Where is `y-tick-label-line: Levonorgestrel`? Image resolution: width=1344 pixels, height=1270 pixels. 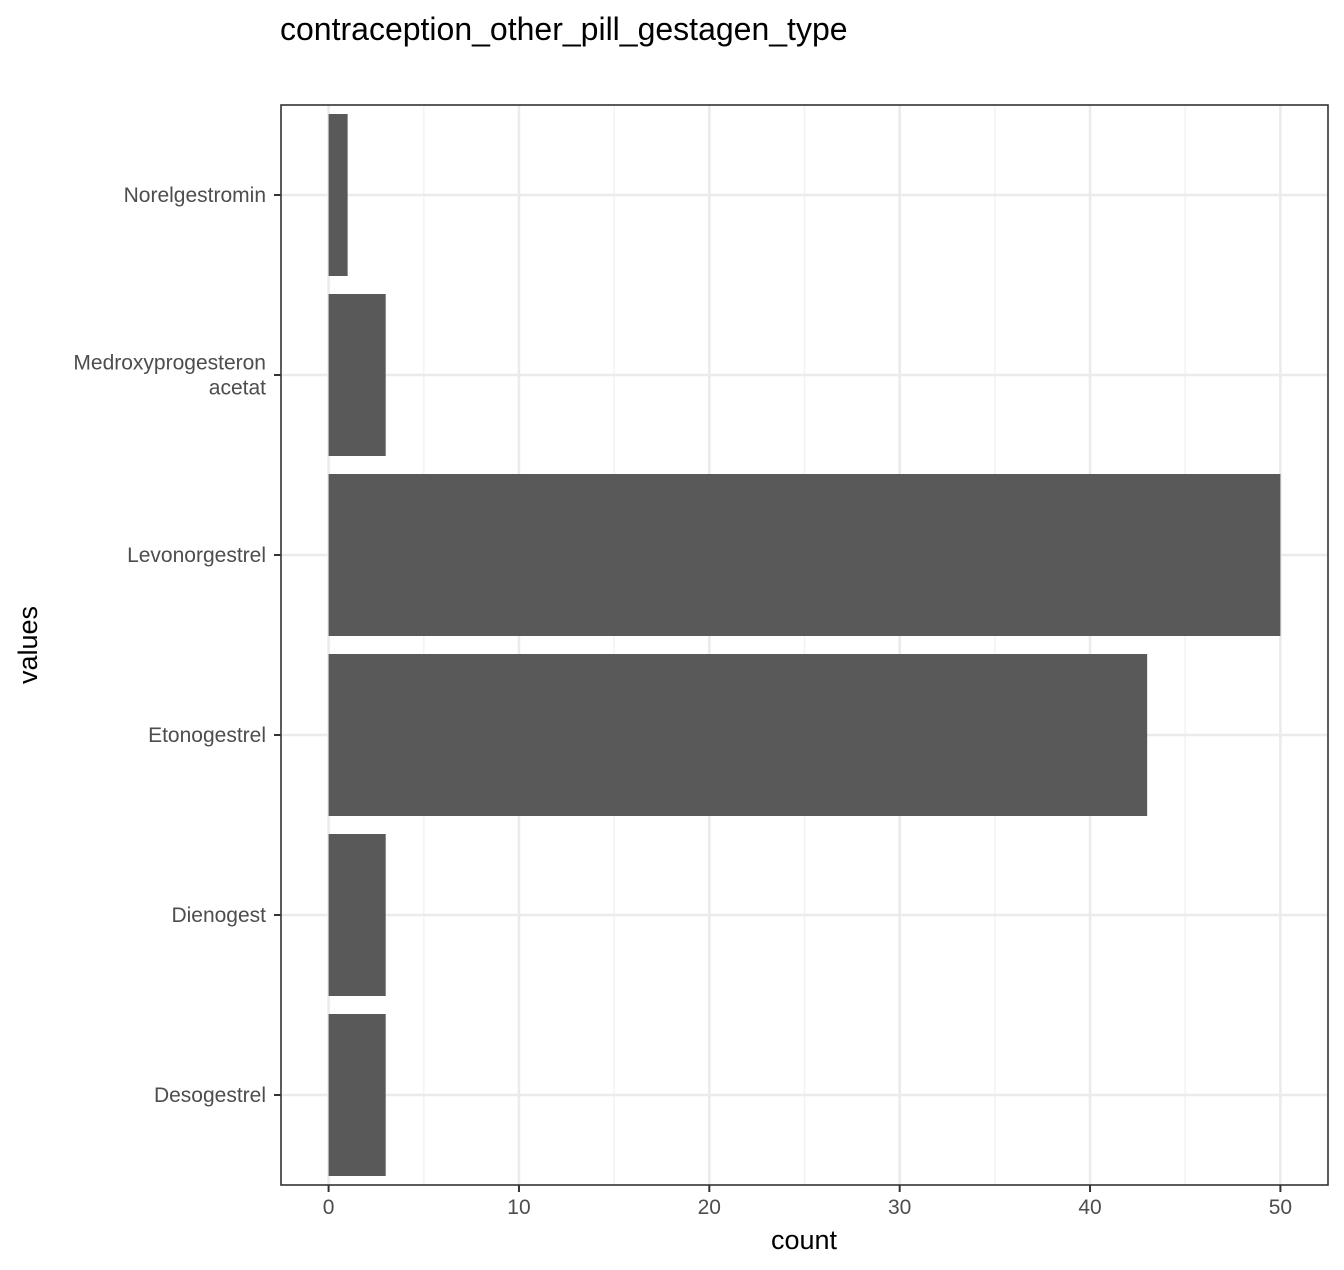 y-tick-label-line: Levonorgestrel is located at coordinates (196, 555).